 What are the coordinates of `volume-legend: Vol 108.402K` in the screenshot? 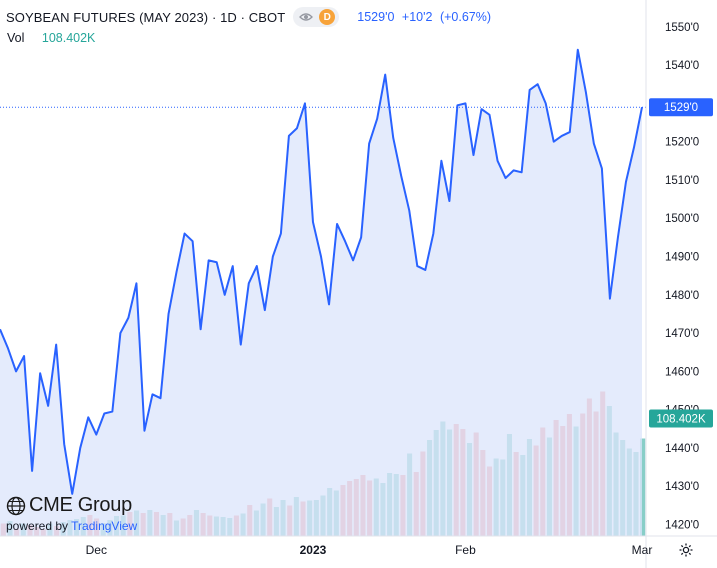 It's located at (51, 38).